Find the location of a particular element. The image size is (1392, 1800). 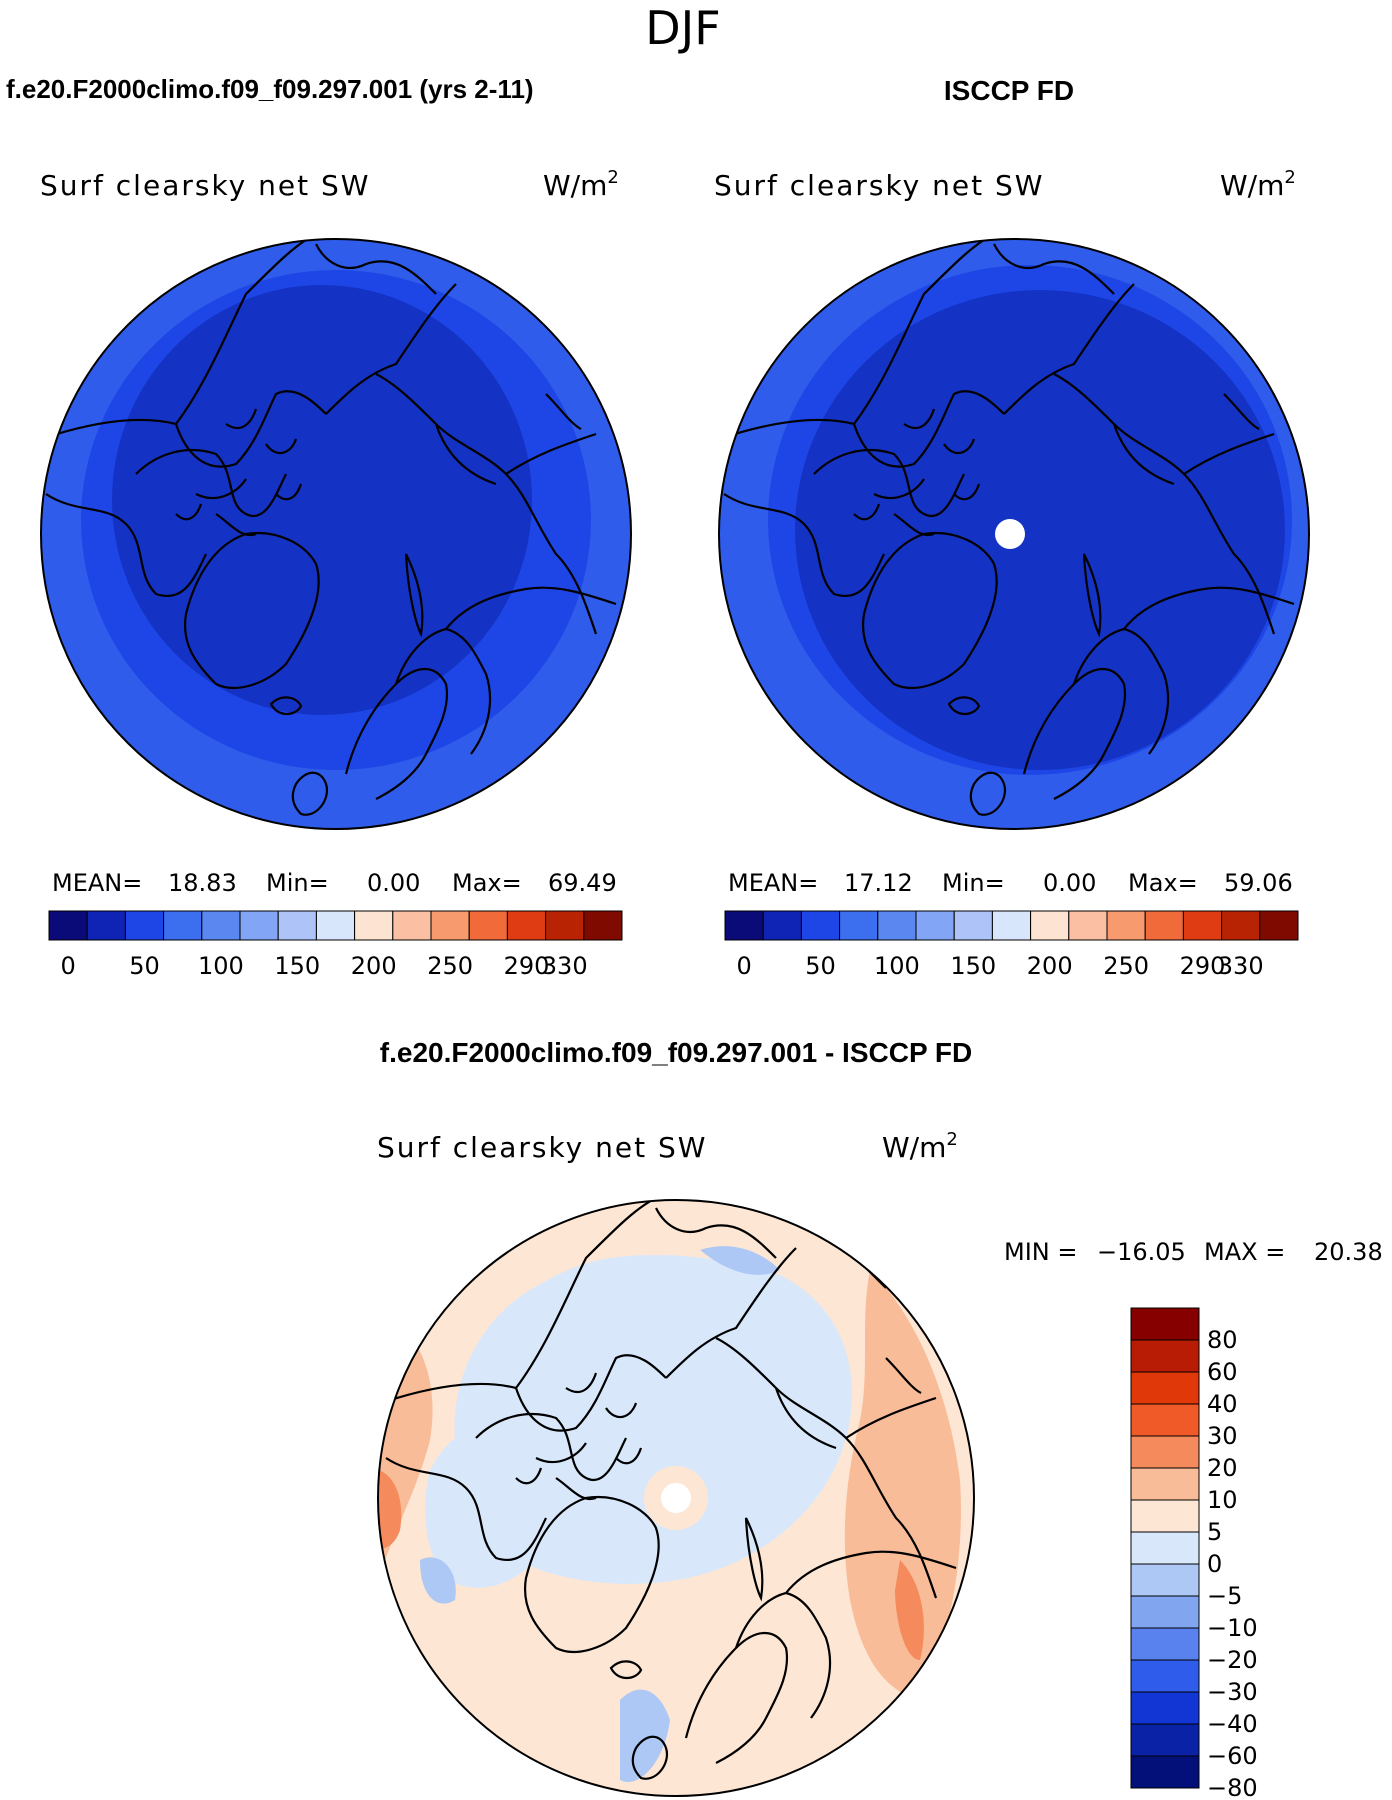

season-title: DJF is located at coordinates (682, 28).